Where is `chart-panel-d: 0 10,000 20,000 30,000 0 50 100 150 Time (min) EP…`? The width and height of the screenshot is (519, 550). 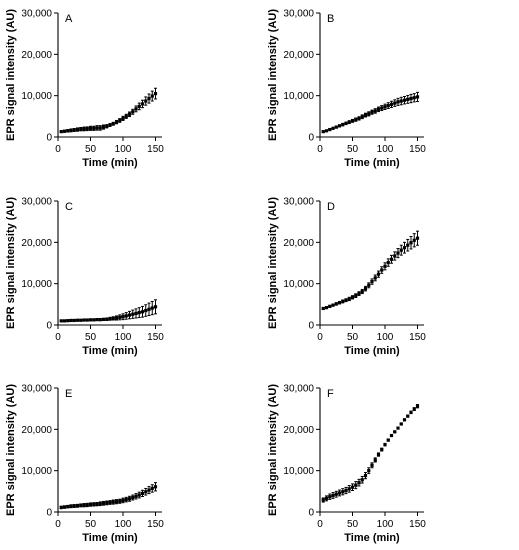 chart-panel-d: 0 10,000 20,000 30,000 0 50 100 150 Time (min) EP… is located at coordinates (346, 277).